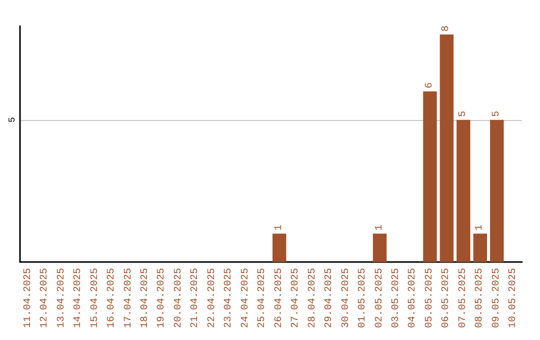  What do you see at coordinates (496, 298) in the screenshot?
I see `x-tick-label: 09.05.2025` at bounding box center [496, 298].